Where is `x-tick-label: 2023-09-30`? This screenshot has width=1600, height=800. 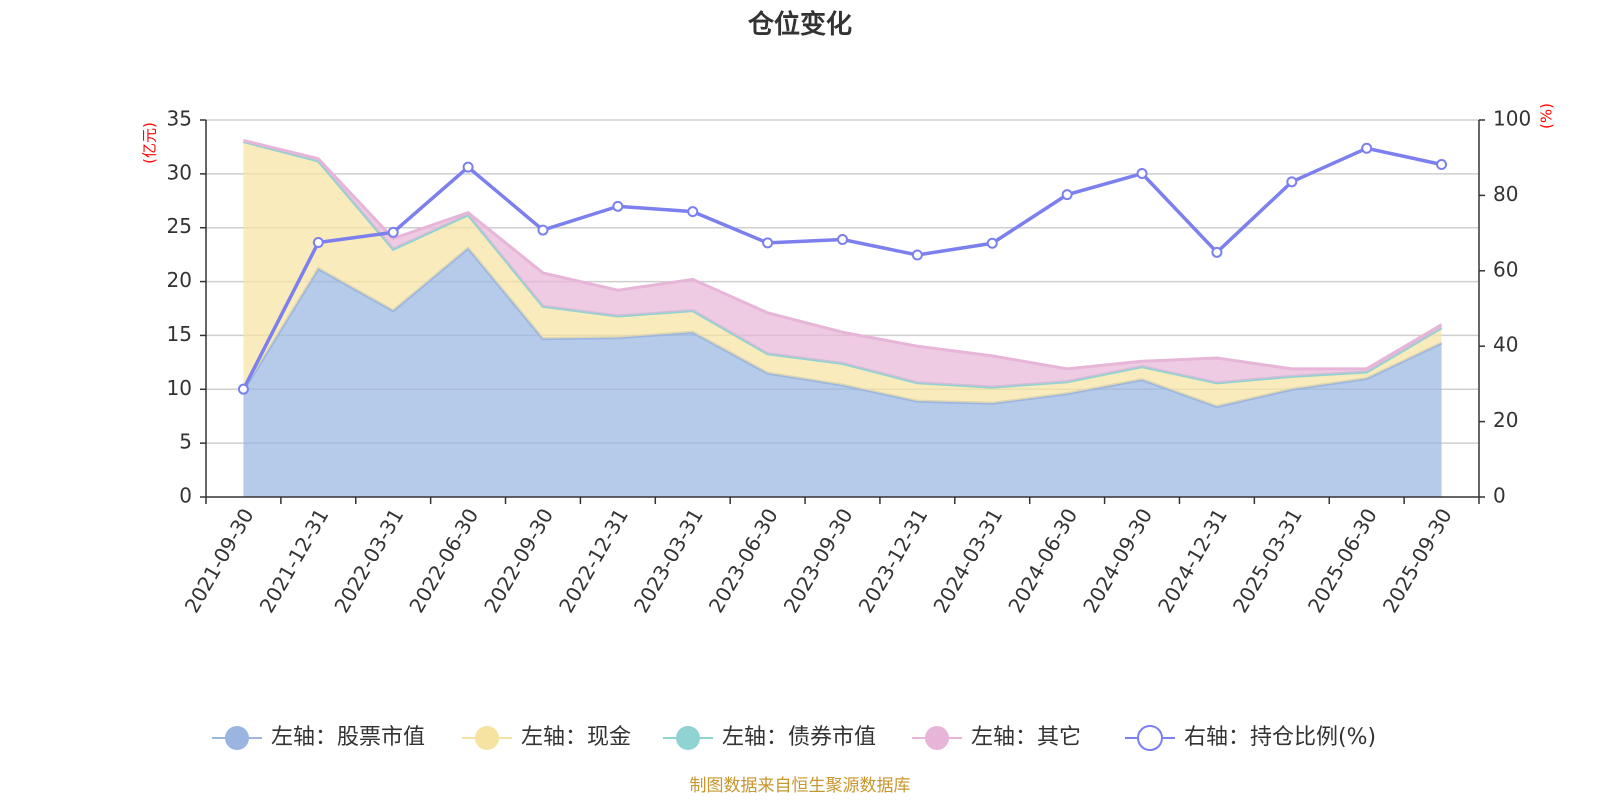 x-tick-label: 2023-09-30 is located at coordinates (818, 560).